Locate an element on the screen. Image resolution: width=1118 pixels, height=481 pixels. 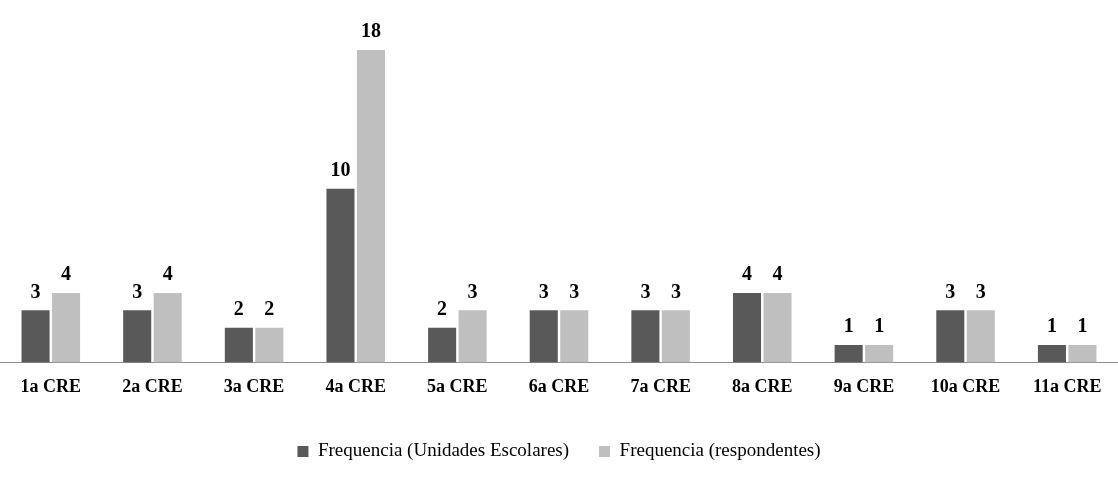
x-tick-label: 1a CRE is located at coordinates (51, 385).